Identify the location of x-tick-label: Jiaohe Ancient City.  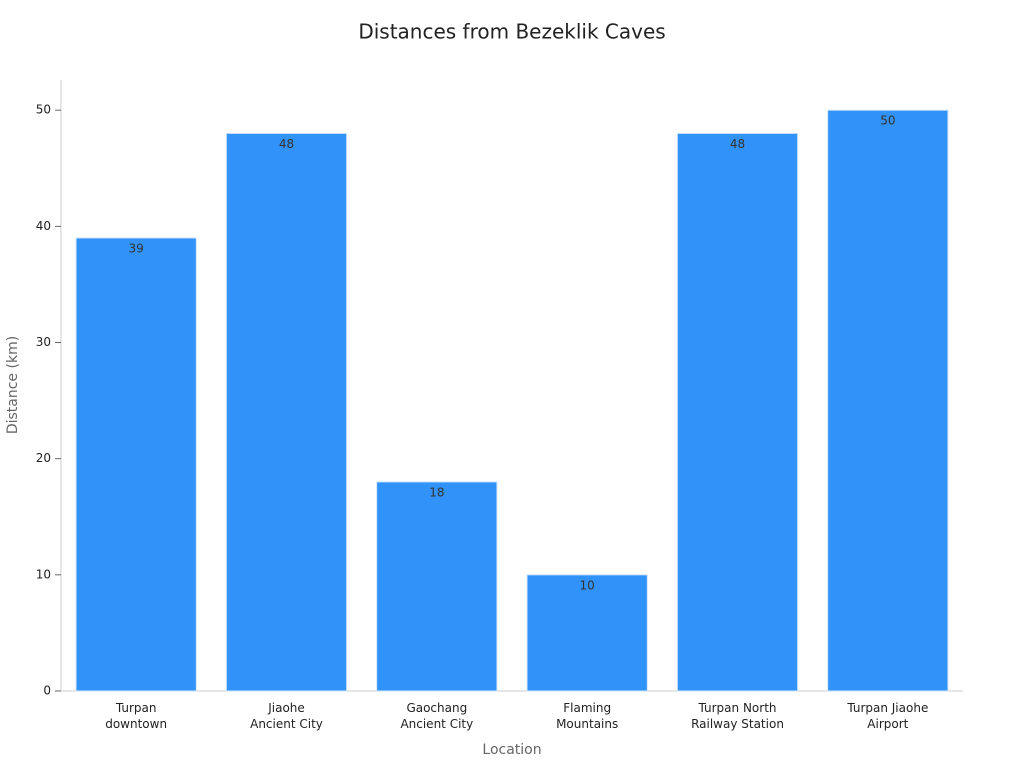
(286, 716).